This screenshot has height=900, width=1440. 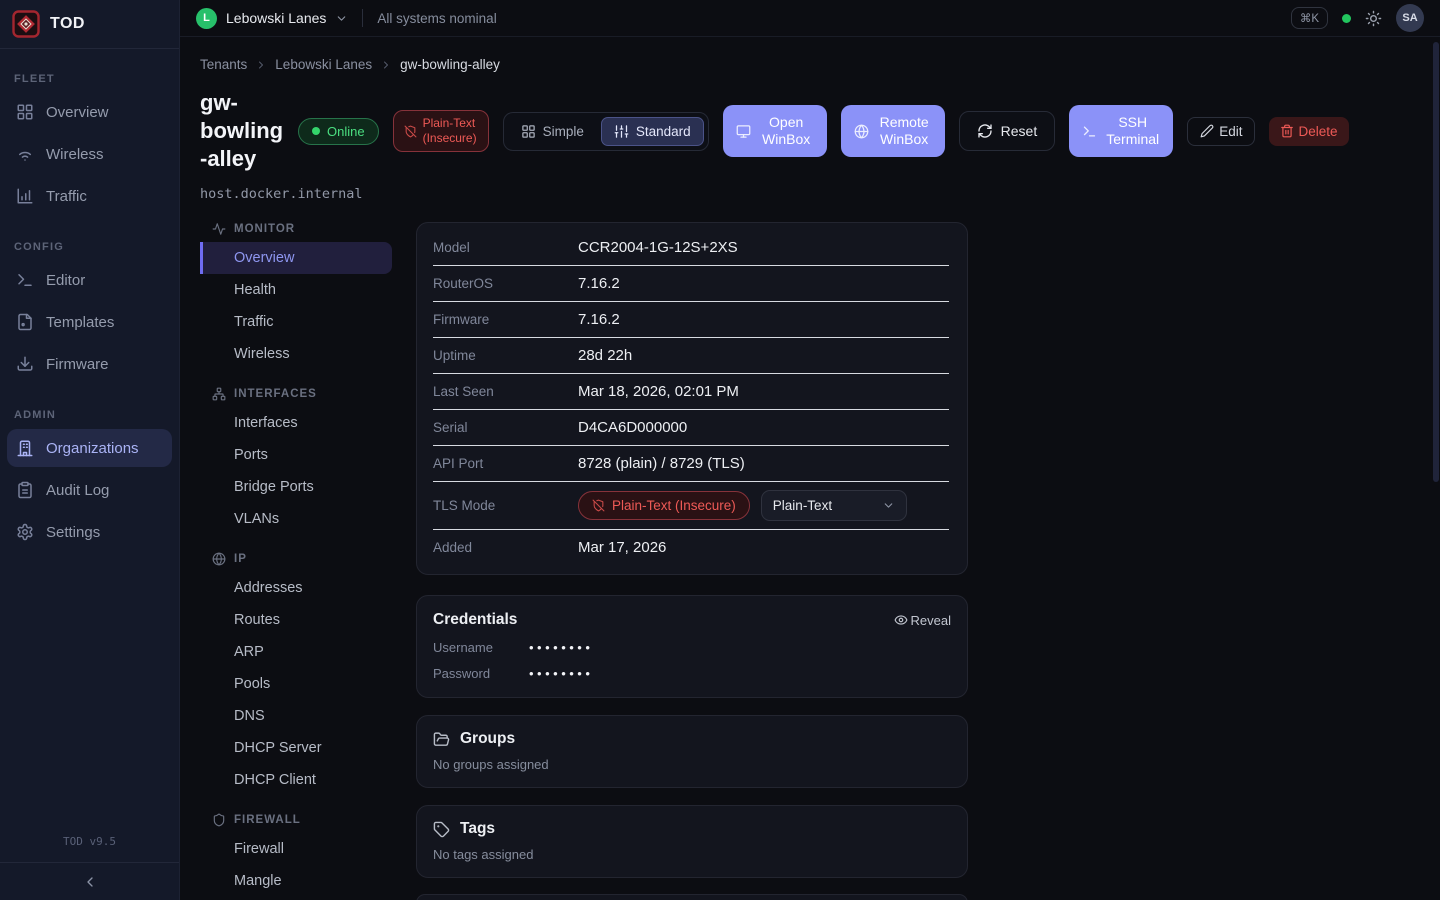 What do you see at coordinates (89, 196) in the screenshot?
I see `sidebar-item-traffic: Traffic` at bounding box center [89, 196].